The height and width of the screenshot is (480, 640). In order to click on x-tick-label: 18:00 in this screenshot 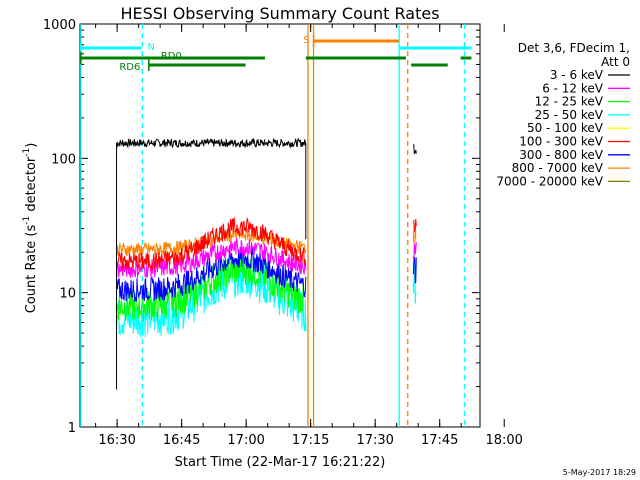, I will do `click(503, 440)`.